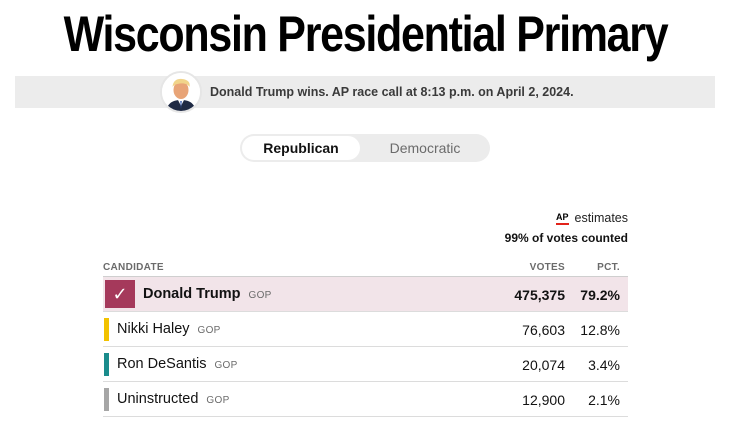  Describe the element at coordinates (366, 34) in the screenshot. I see `page-title: Wisconsin Presidential Primary` at that location.